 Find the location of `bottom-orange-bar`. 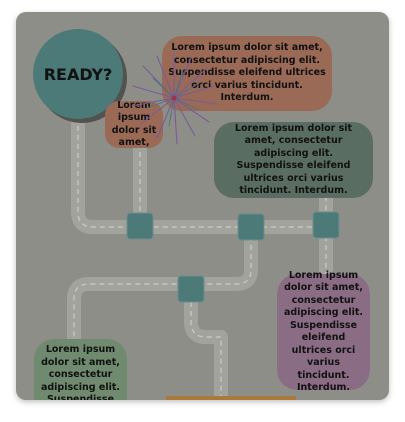

bottom-orange-bar is located at coordinates (231, 398).